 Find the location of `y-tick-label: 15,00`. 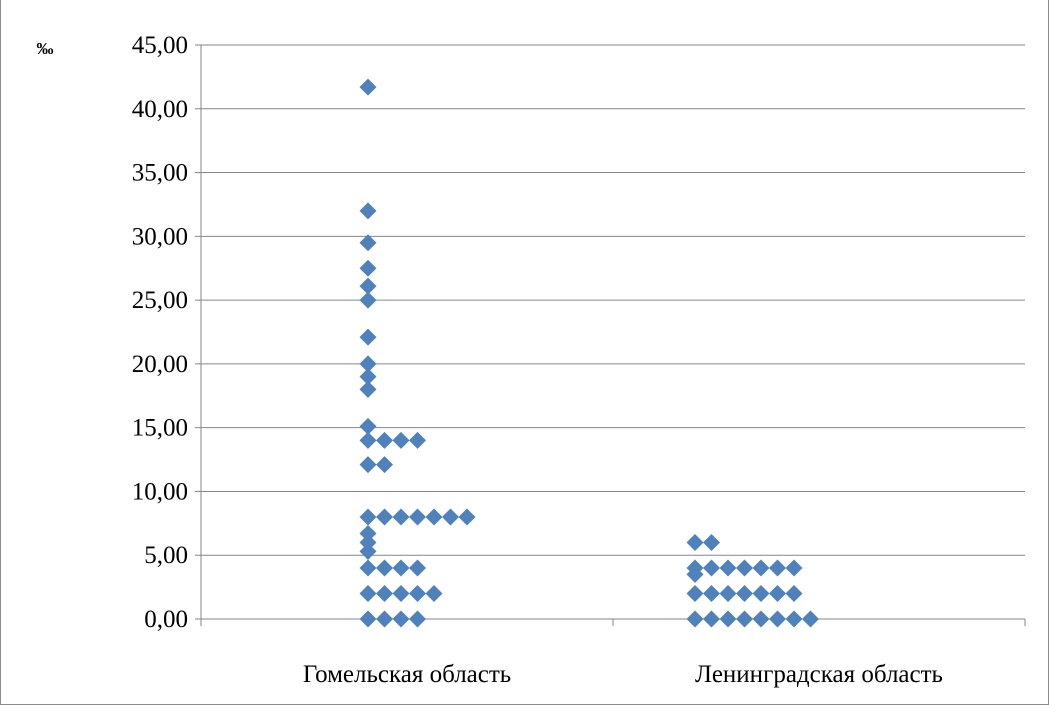

y-tick-label: 15,00 is located at coordinates (160, 428).